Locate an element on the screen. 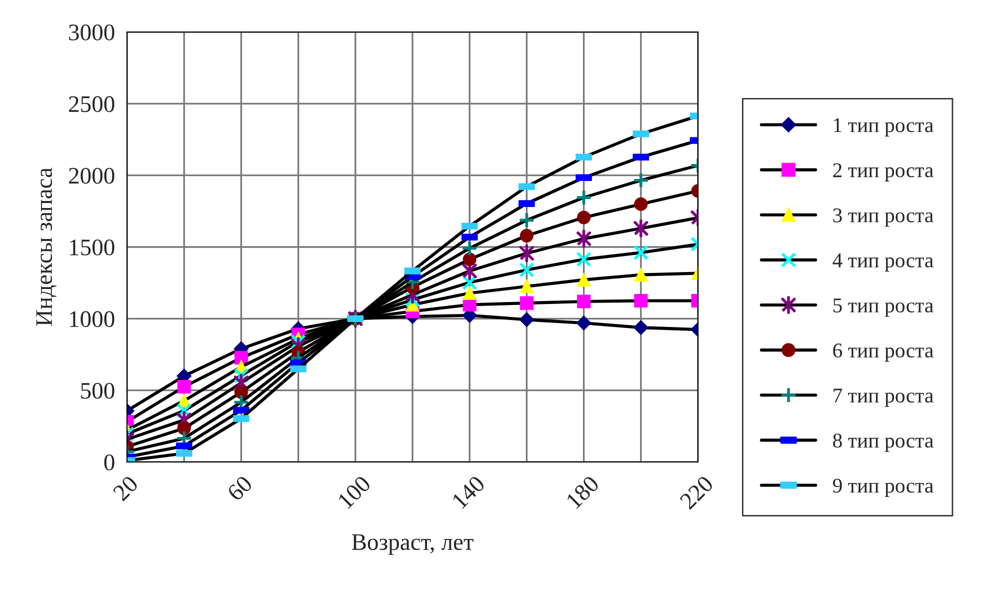 The width and height of the screenshot is (982, 608). legend-label: 3 тип роста is located at coordinates (883, 217).